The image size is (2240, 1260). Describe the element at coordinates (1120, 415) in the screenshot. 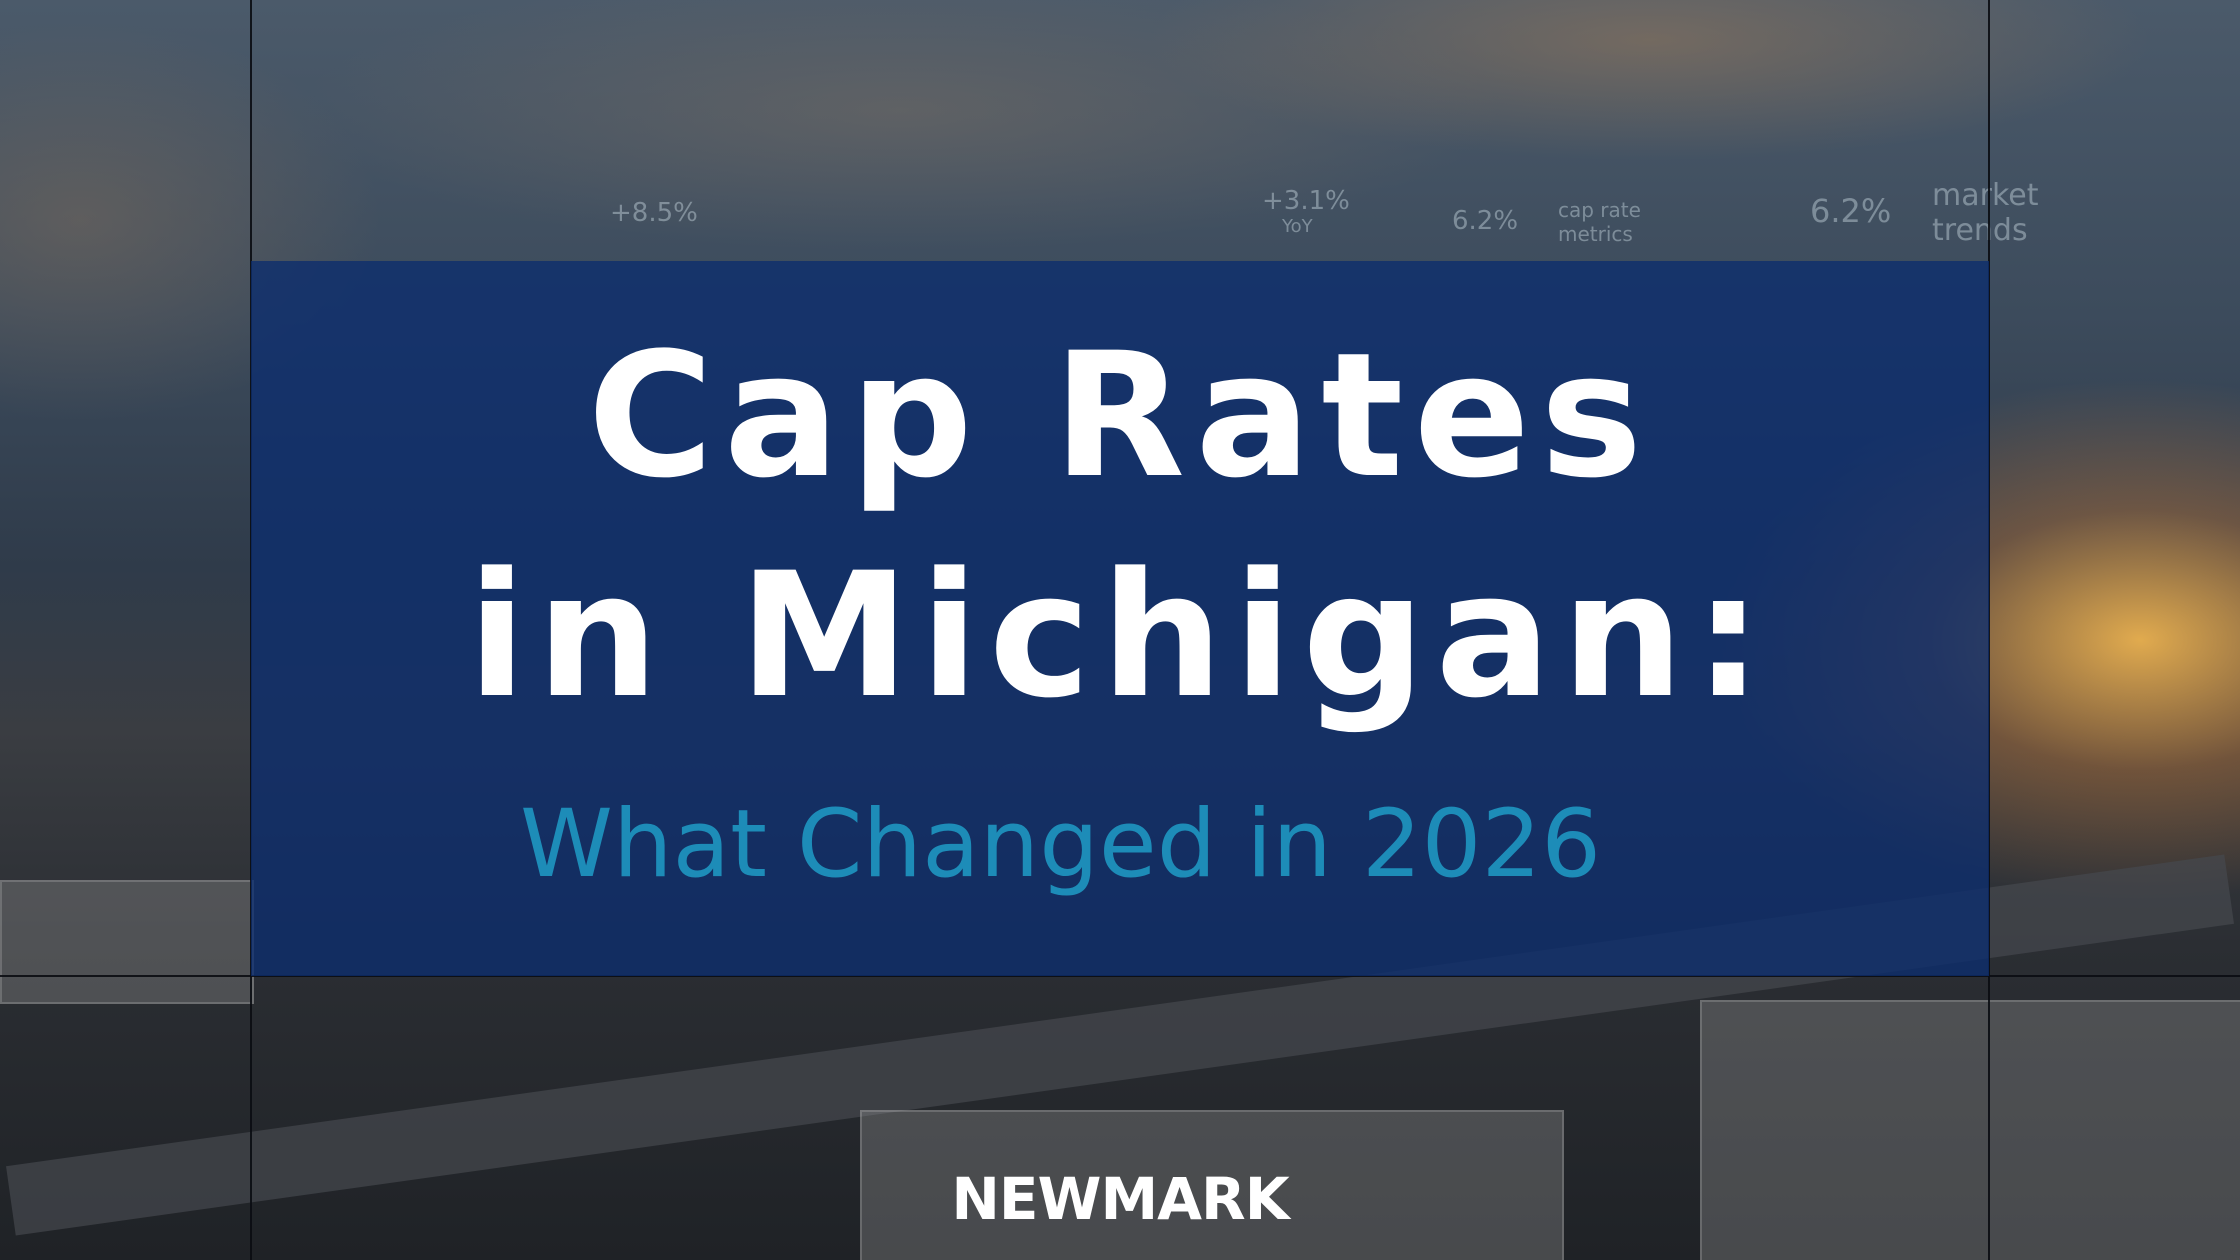

I see `title-line: Cap Rates` at that location.